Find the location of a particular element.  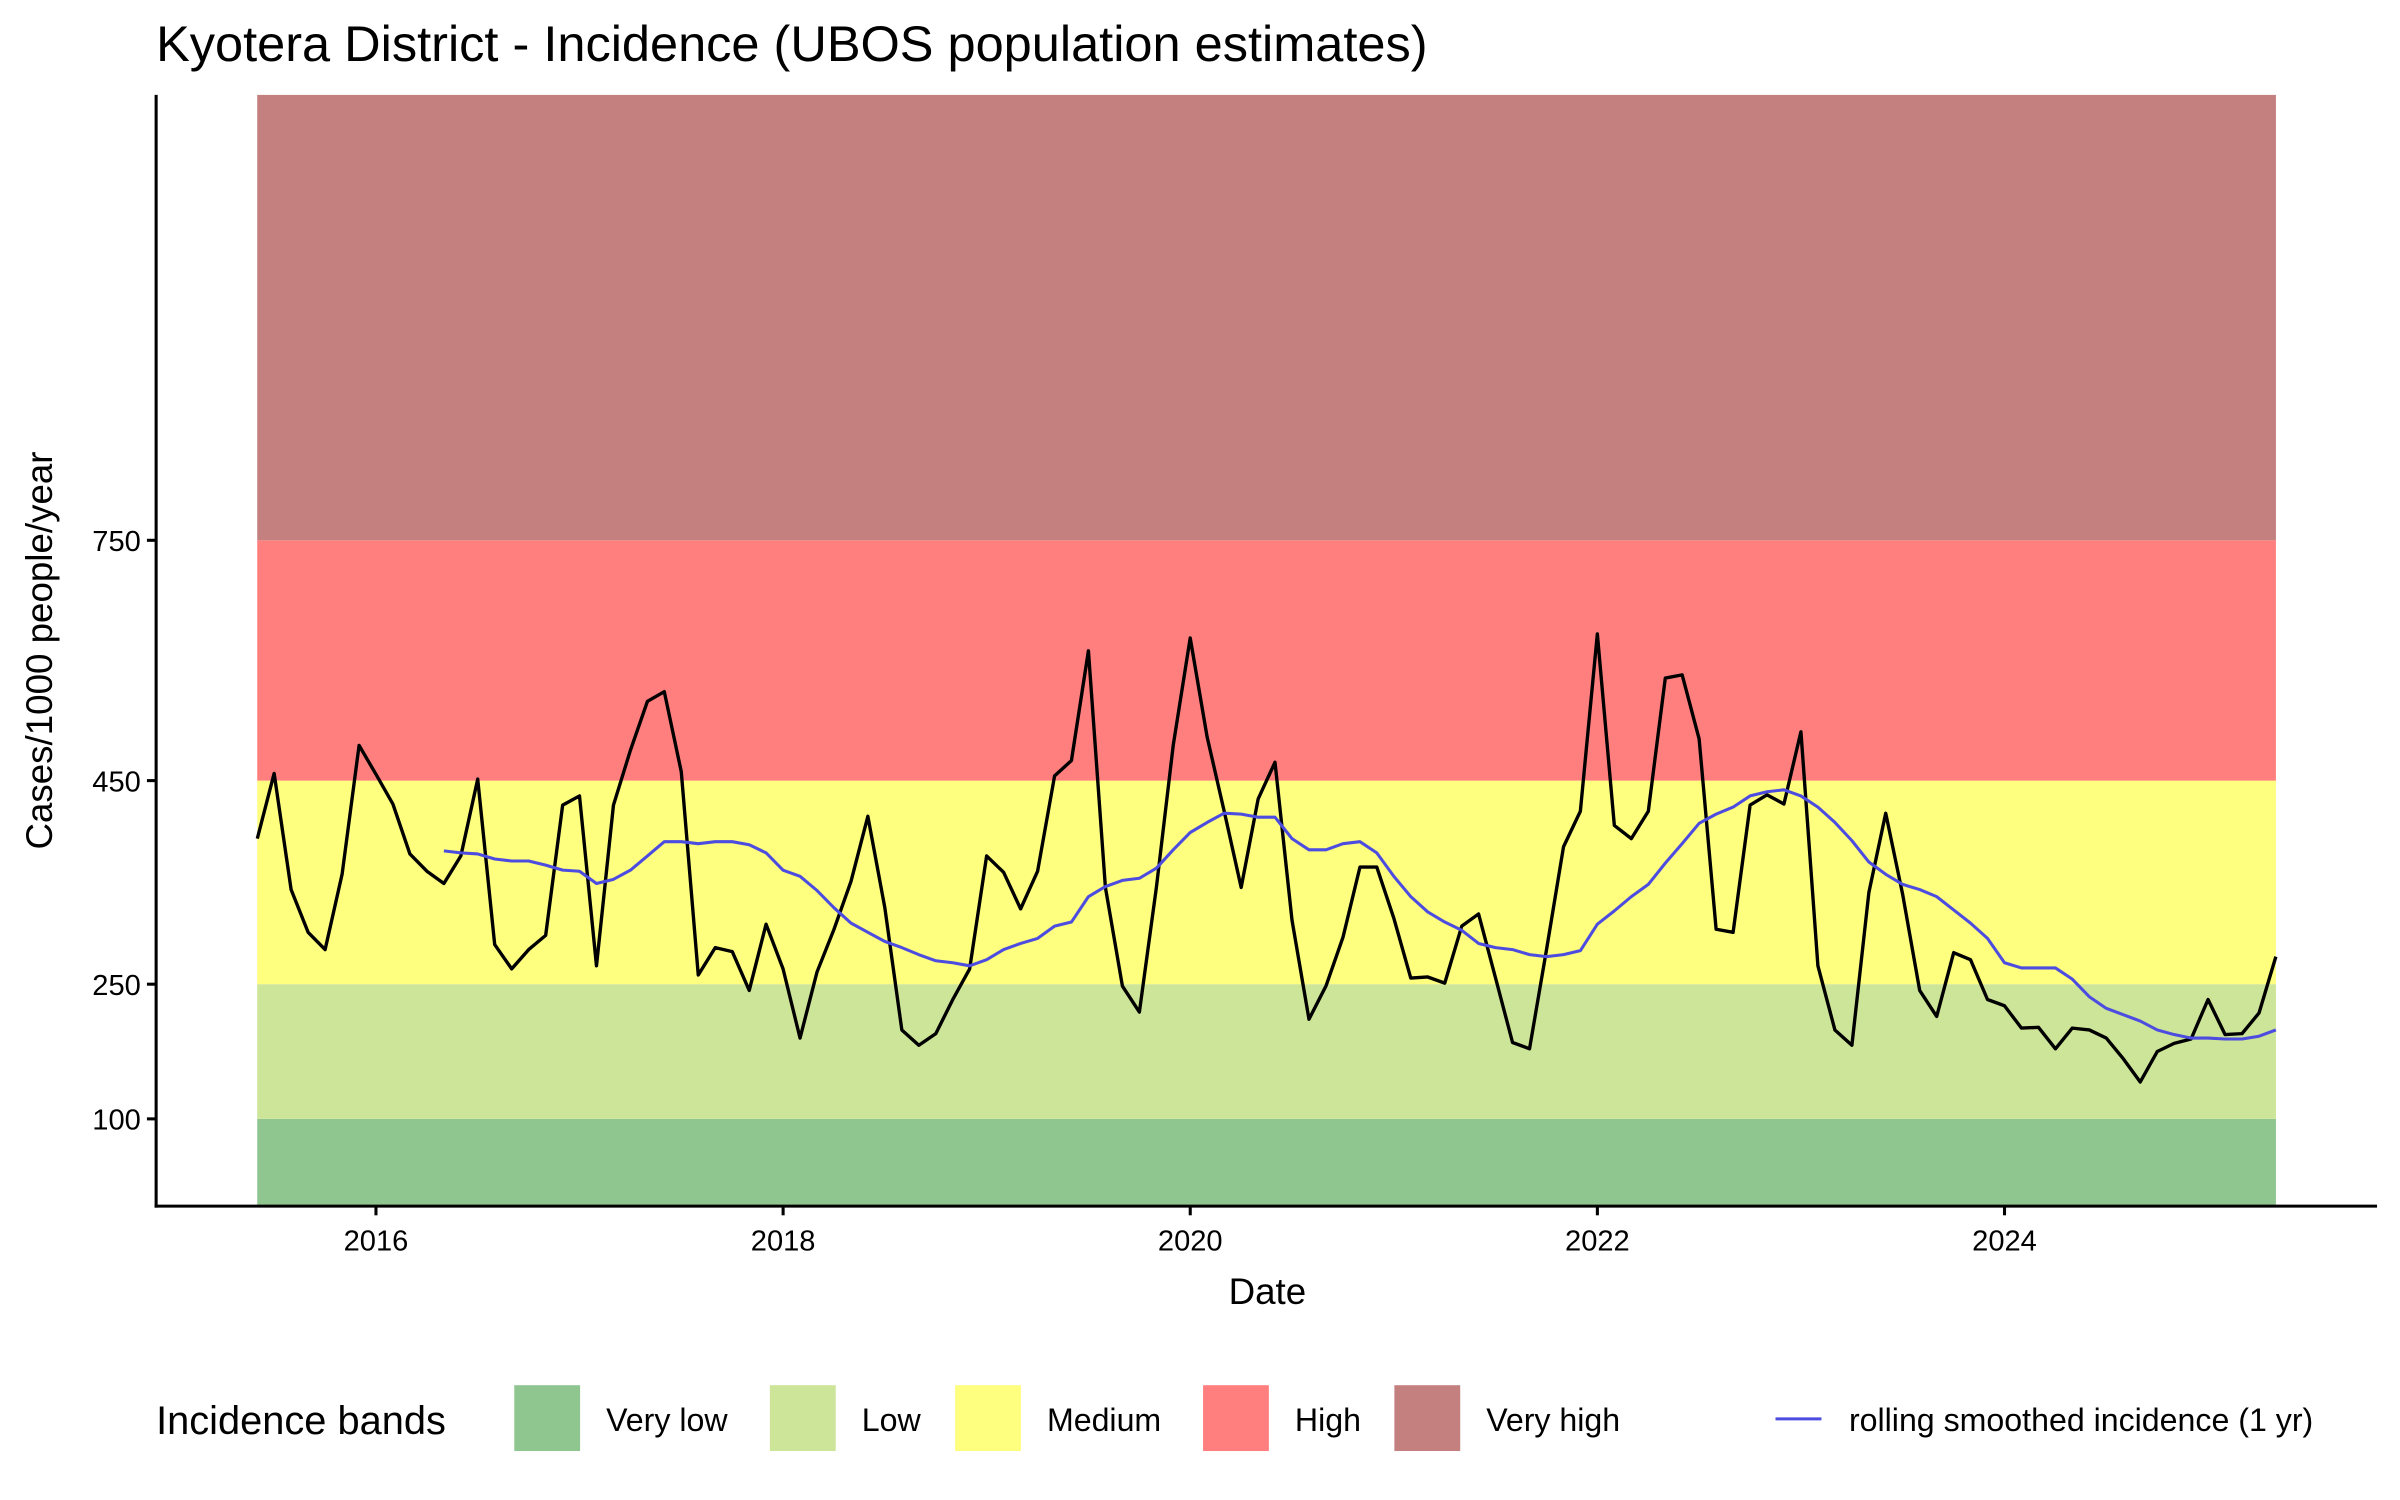

y-tick-label: 450 is located at coordinates (116, 782).